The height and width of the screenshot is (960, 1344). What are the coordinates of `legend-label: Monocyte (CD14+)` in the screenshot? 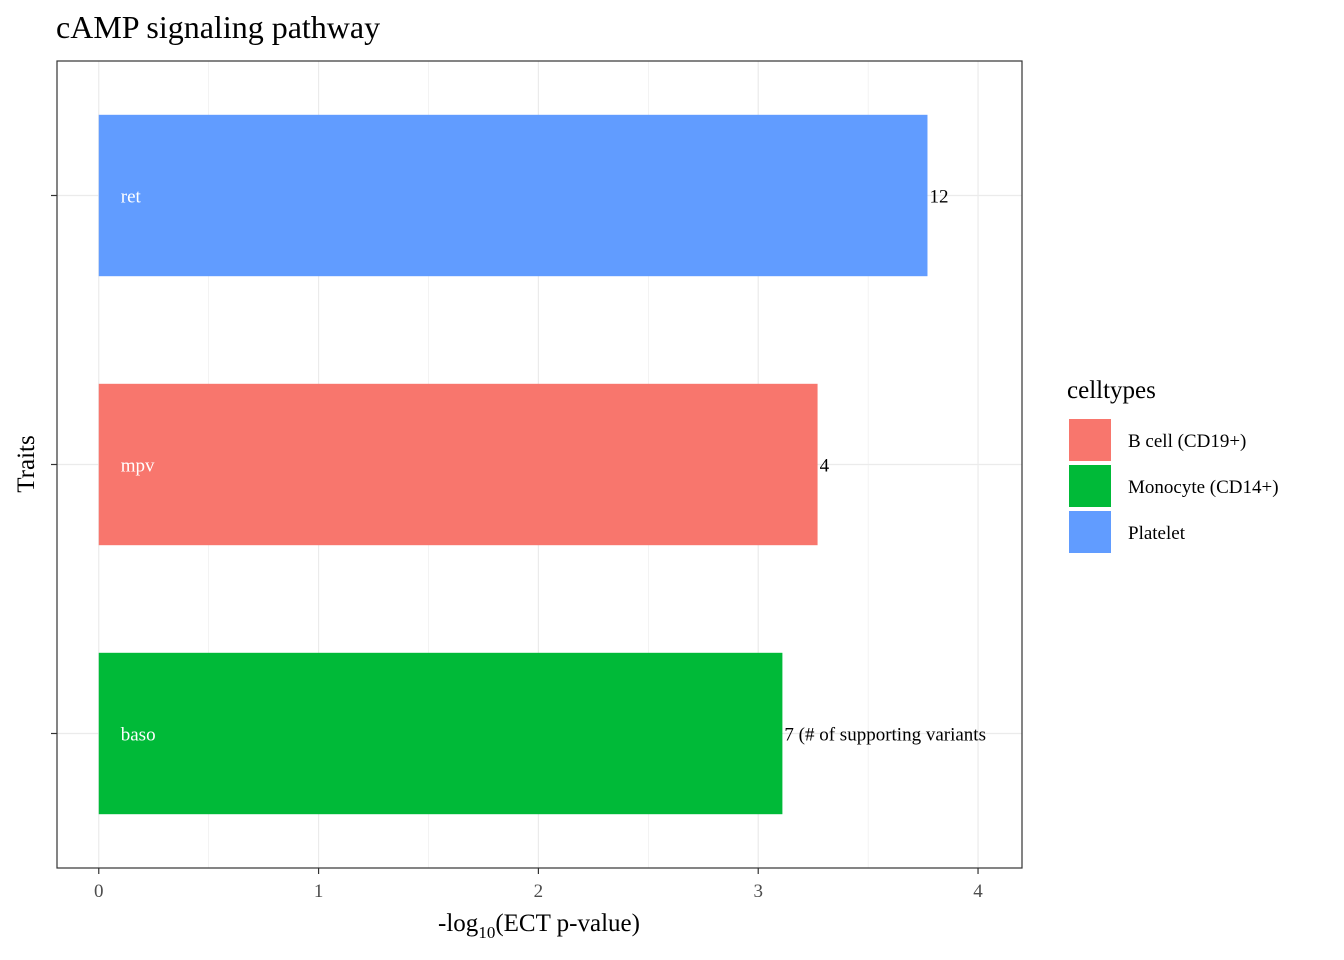 It's located at (1203, 487).